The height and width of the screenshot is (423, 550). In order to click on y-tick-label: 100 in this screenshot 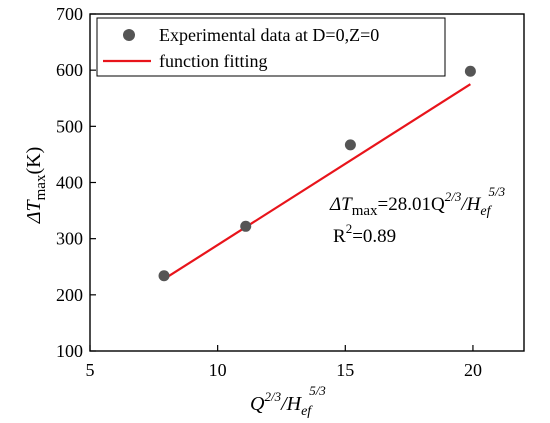, I will do `click(69, 351)`.